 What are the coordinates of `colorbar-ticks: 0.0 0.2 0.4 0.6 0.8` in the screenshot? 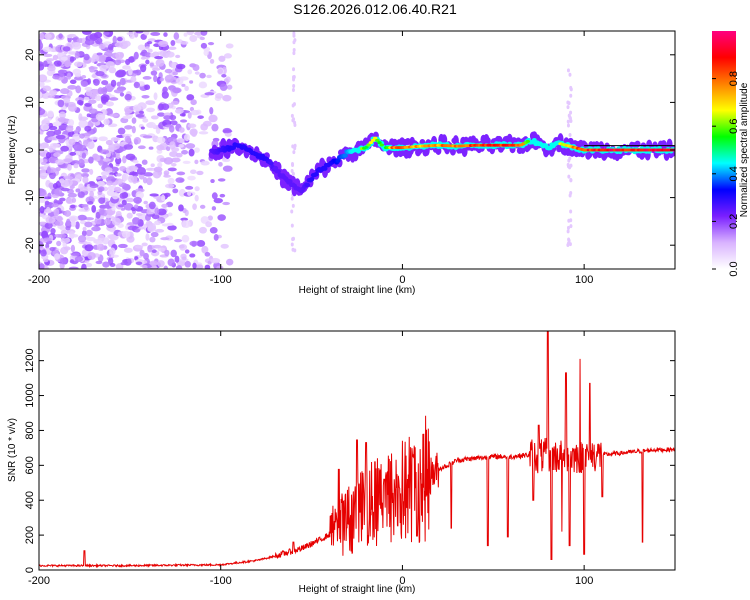 It's located at (726, 174).